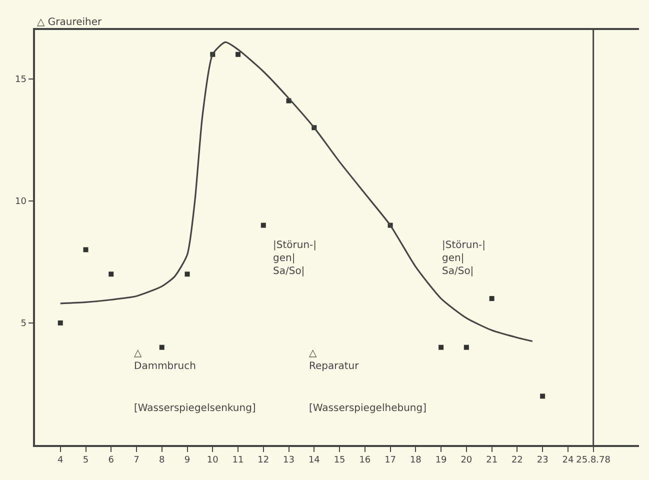 The height and width of the screenshot is (480, 649). Describe the element at coordinates (365, 461) in the screenshot. I see `x-tick-label: 16` at that location.